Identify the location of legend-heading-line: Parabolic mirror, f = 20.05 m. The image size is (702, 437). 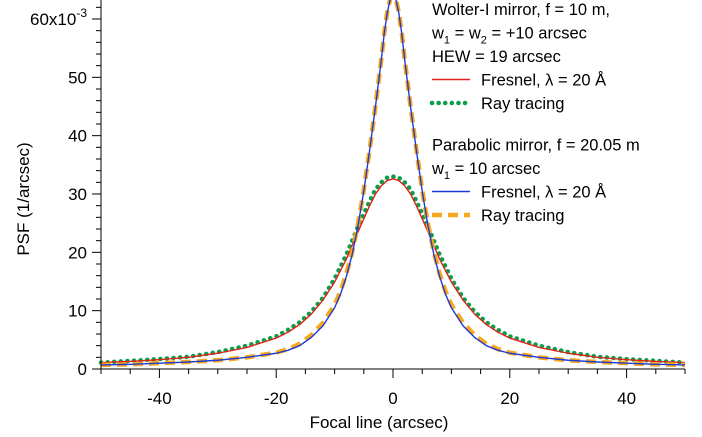
(536, 146).